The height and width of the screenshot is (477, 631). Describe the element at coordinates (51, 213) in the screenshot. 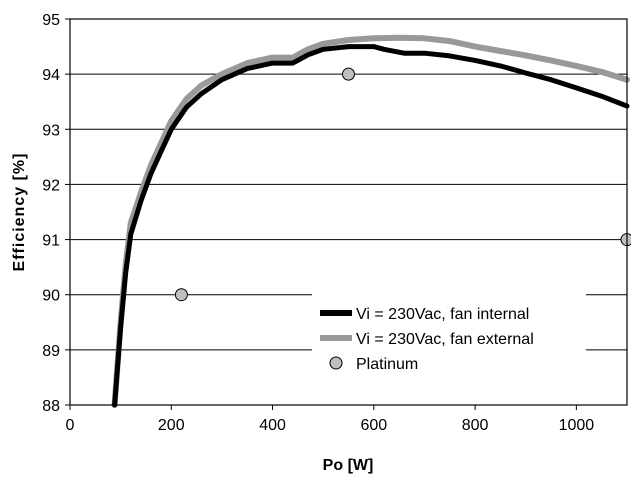

I see `y-tick-labels: 88 89 90 91 92 93 94 95` at that location.